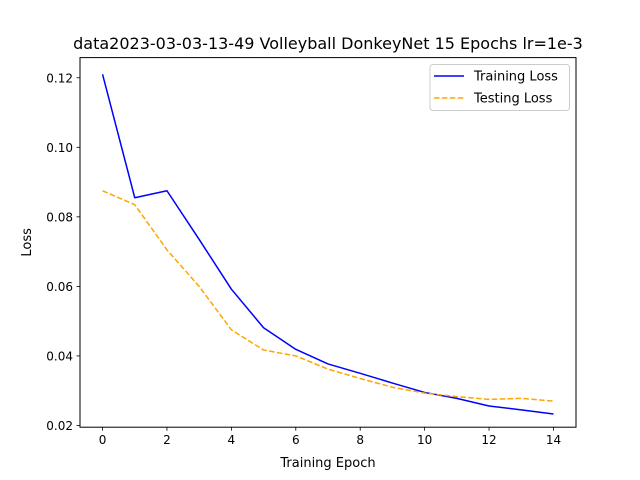  Describe the element at coordinates (327, 463) in the screenshot. I see `x-axis-label: Training Epoch` at that location.